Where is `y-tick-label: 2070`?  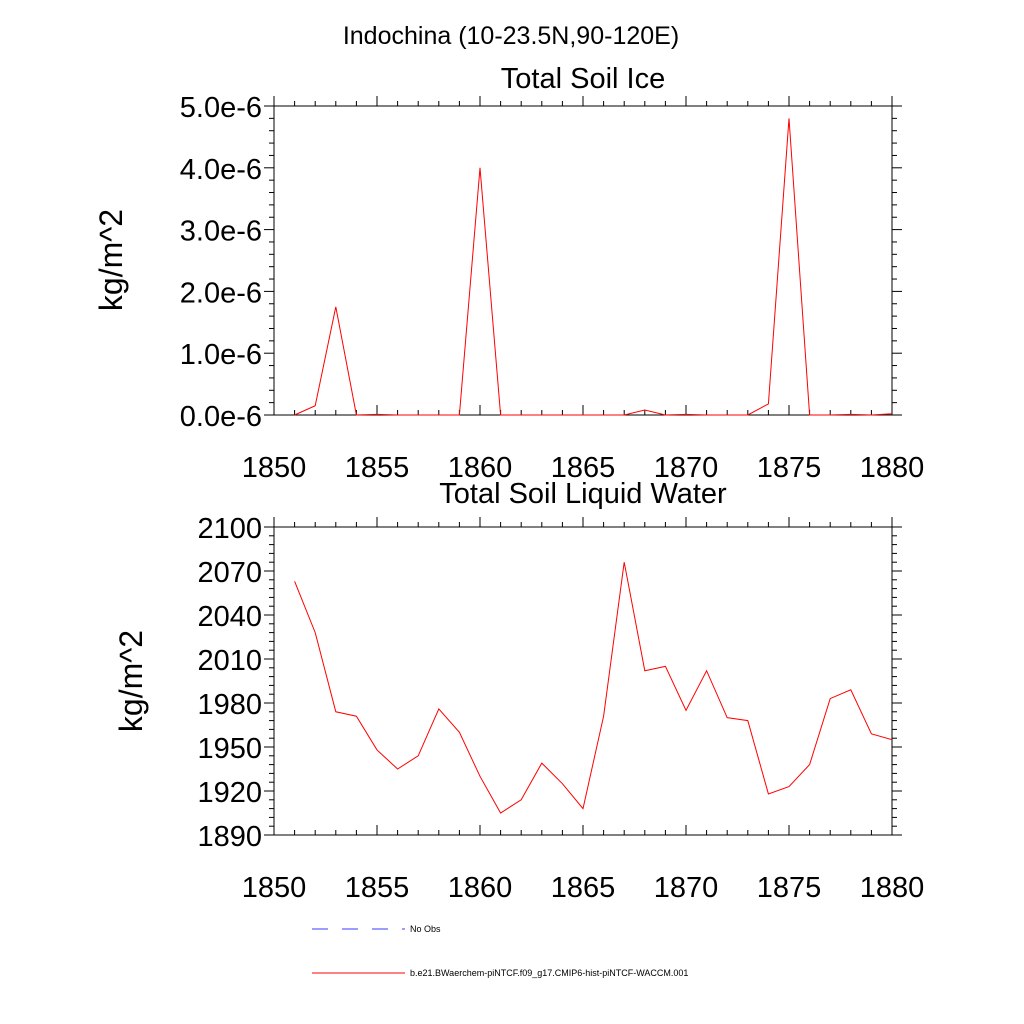 y-tick-label: 2070 is located at coordinates (229, 573).